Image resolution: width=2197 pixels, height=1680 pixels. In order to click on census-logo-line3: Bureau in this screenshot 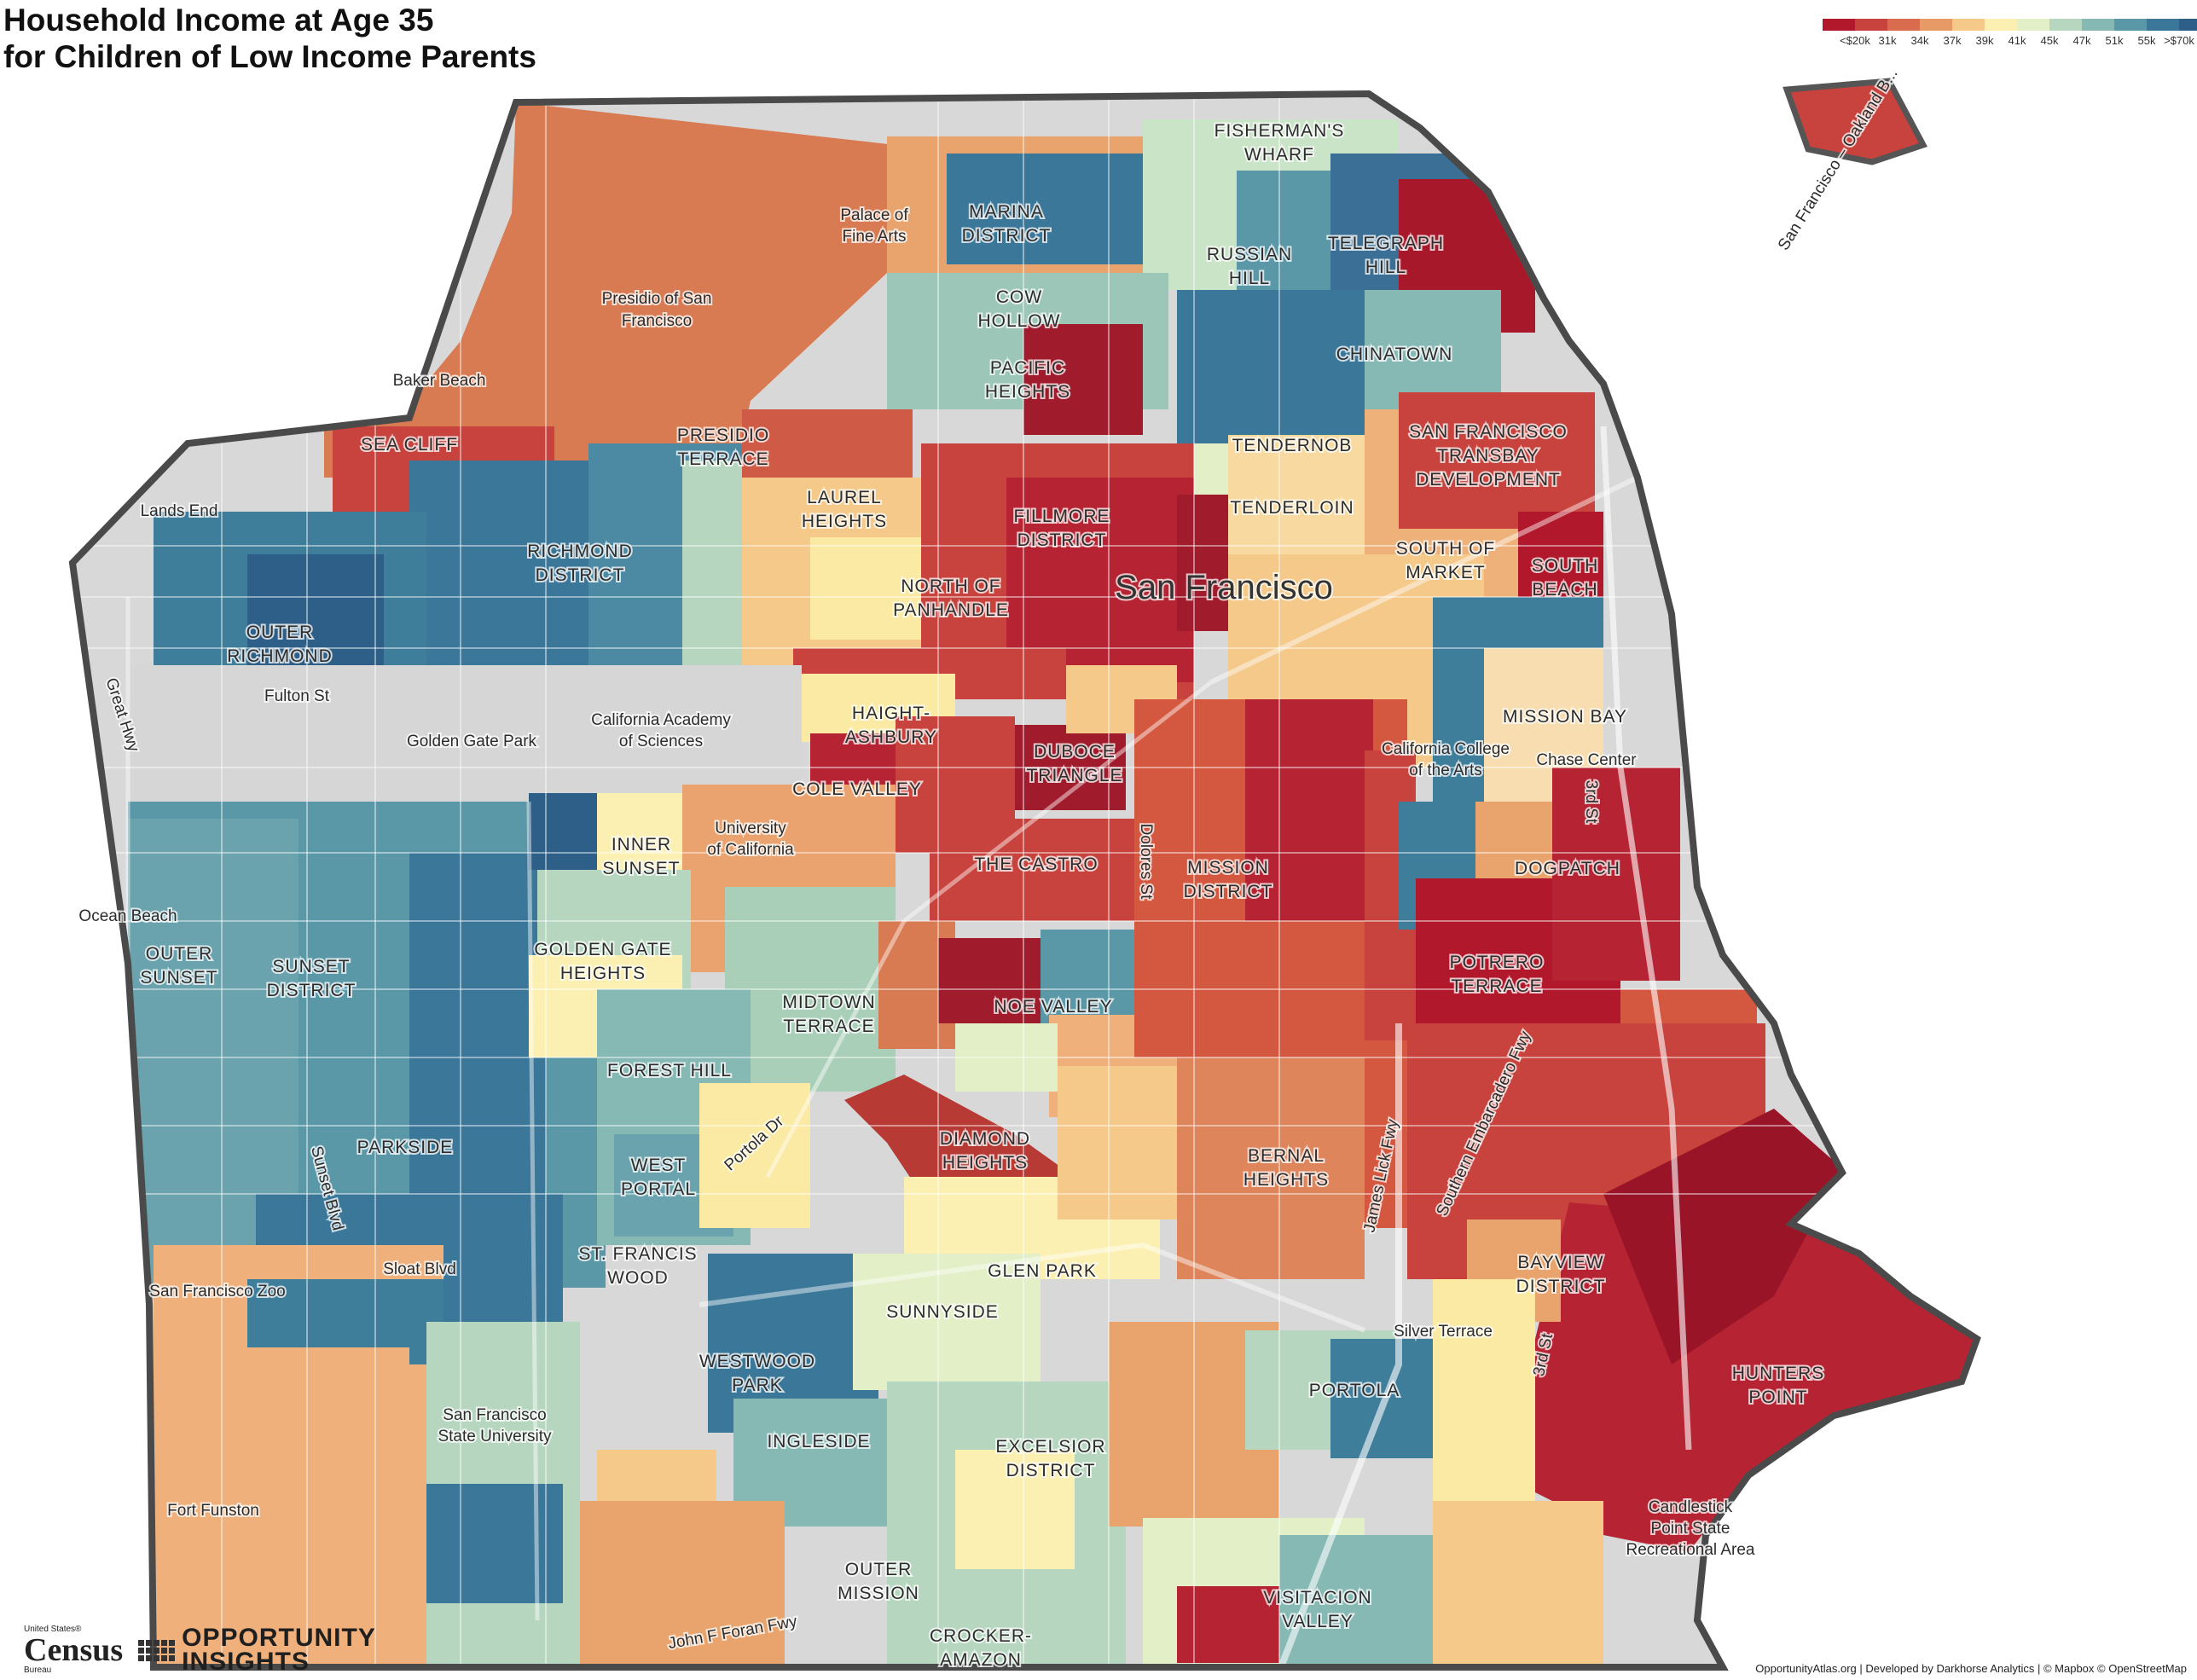, I will do `click(38, 1670)`.